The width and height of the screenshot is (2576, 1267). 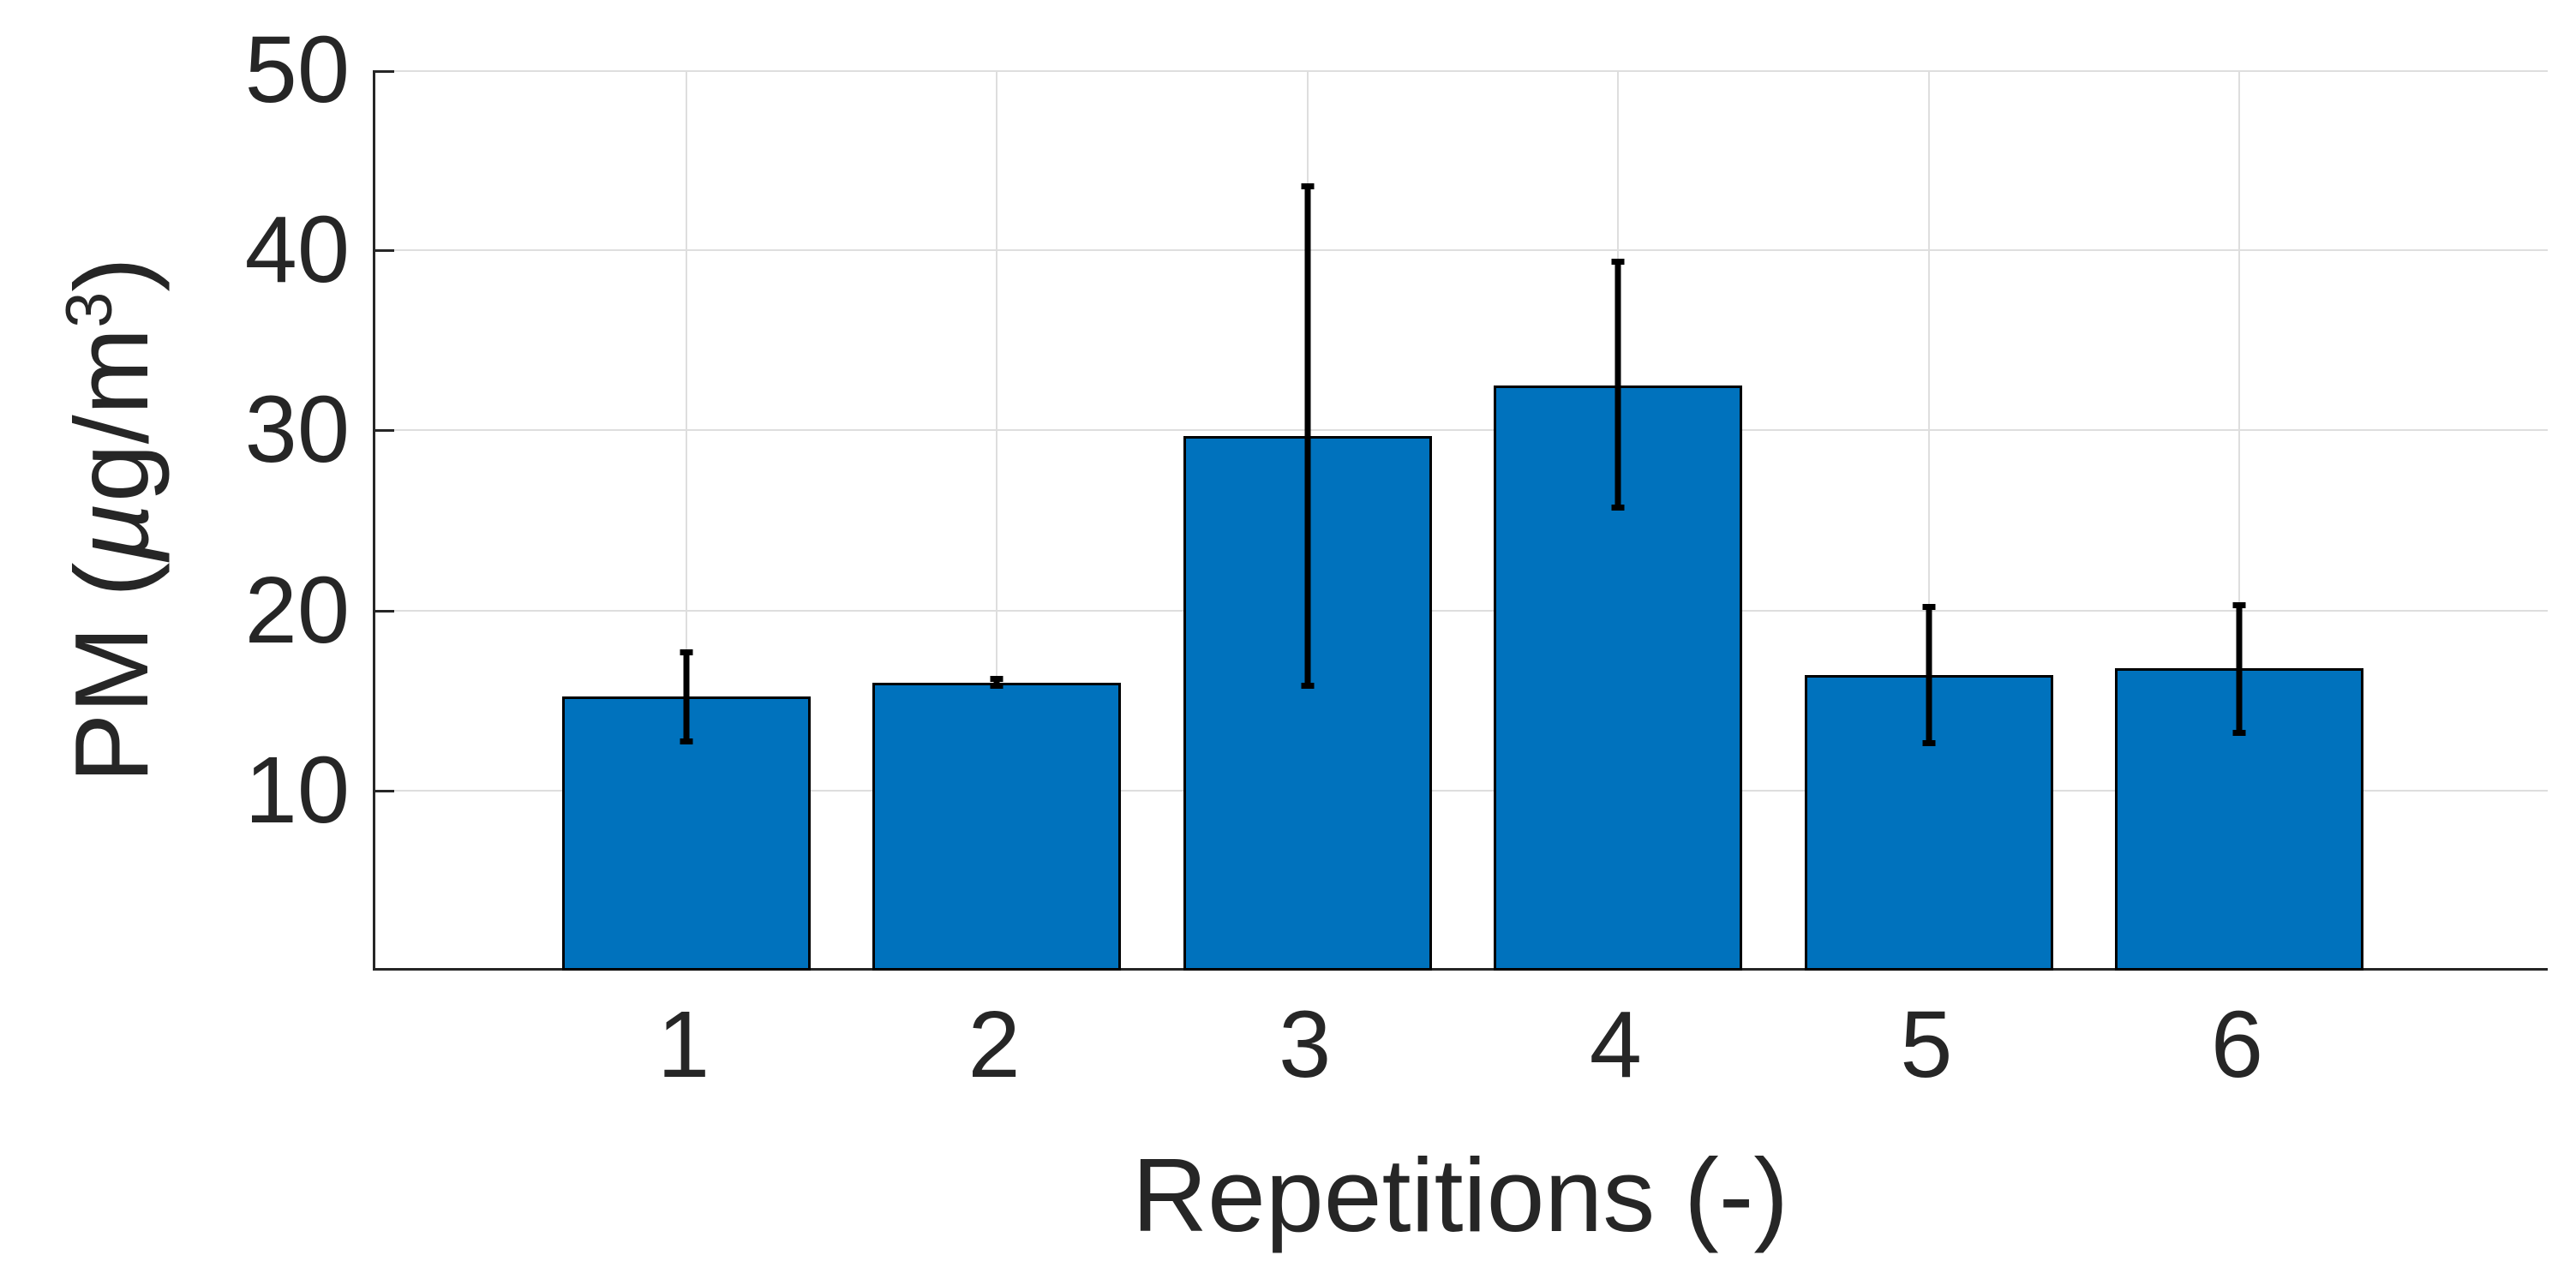 What do you see at coordinates (994, 1044) in the screenshot?
I see `x-tick-label: 2` at bounding box center [994, 1044].